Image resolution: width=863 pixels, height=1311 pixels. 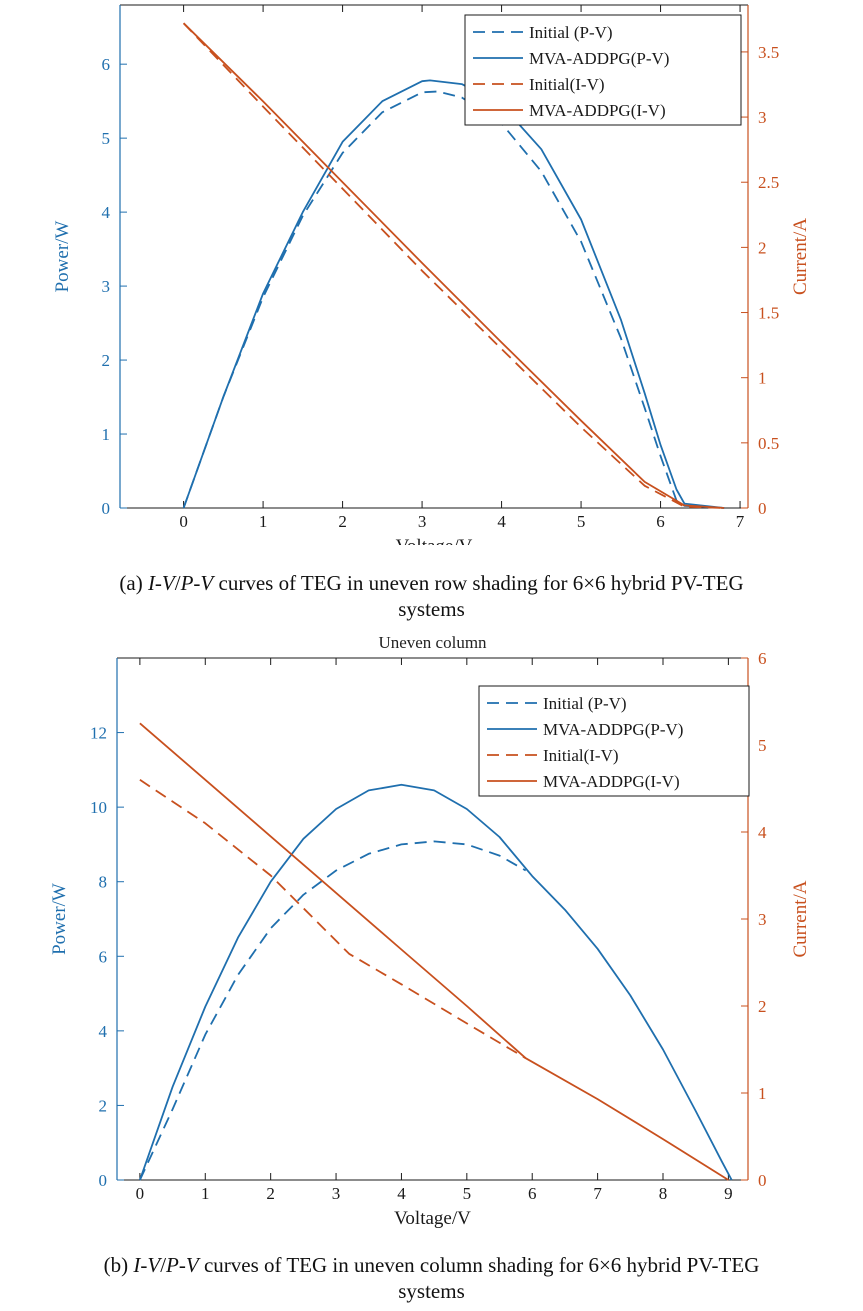 What do you see at coordinates (663, 1193) in the screenshot?
I see `x-tick-label: 8` at bounding box center [663, 1193].